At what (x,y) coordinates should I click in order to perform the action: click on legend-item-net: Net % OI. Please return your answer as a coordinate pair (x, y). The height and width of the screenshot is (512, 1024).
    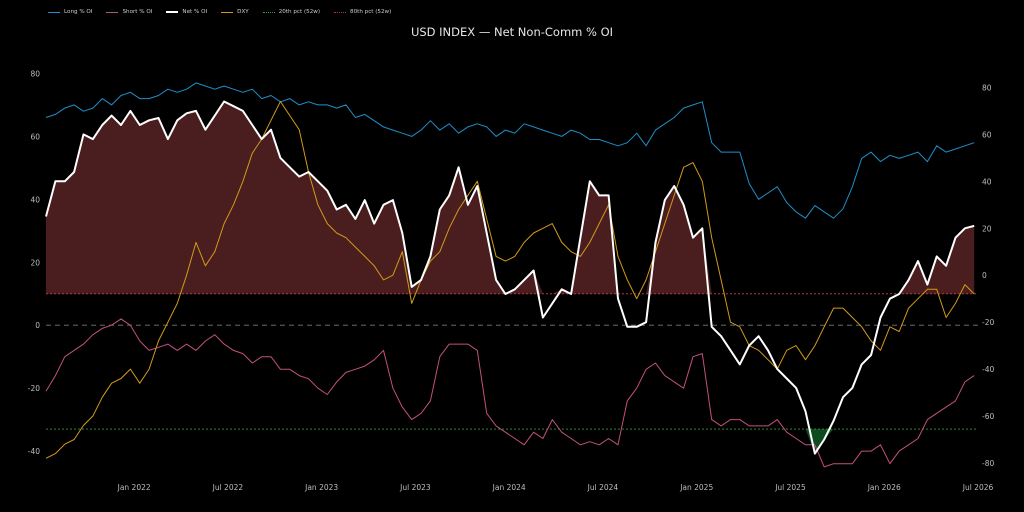
    Looking at the image, I should click on (186, 12).